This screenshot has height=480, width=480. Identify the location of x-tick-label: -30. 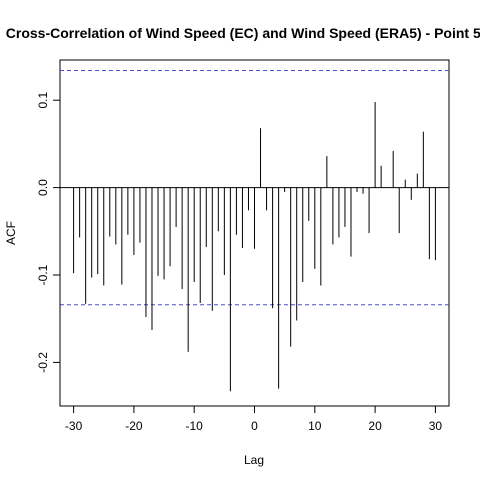
(74, 426).